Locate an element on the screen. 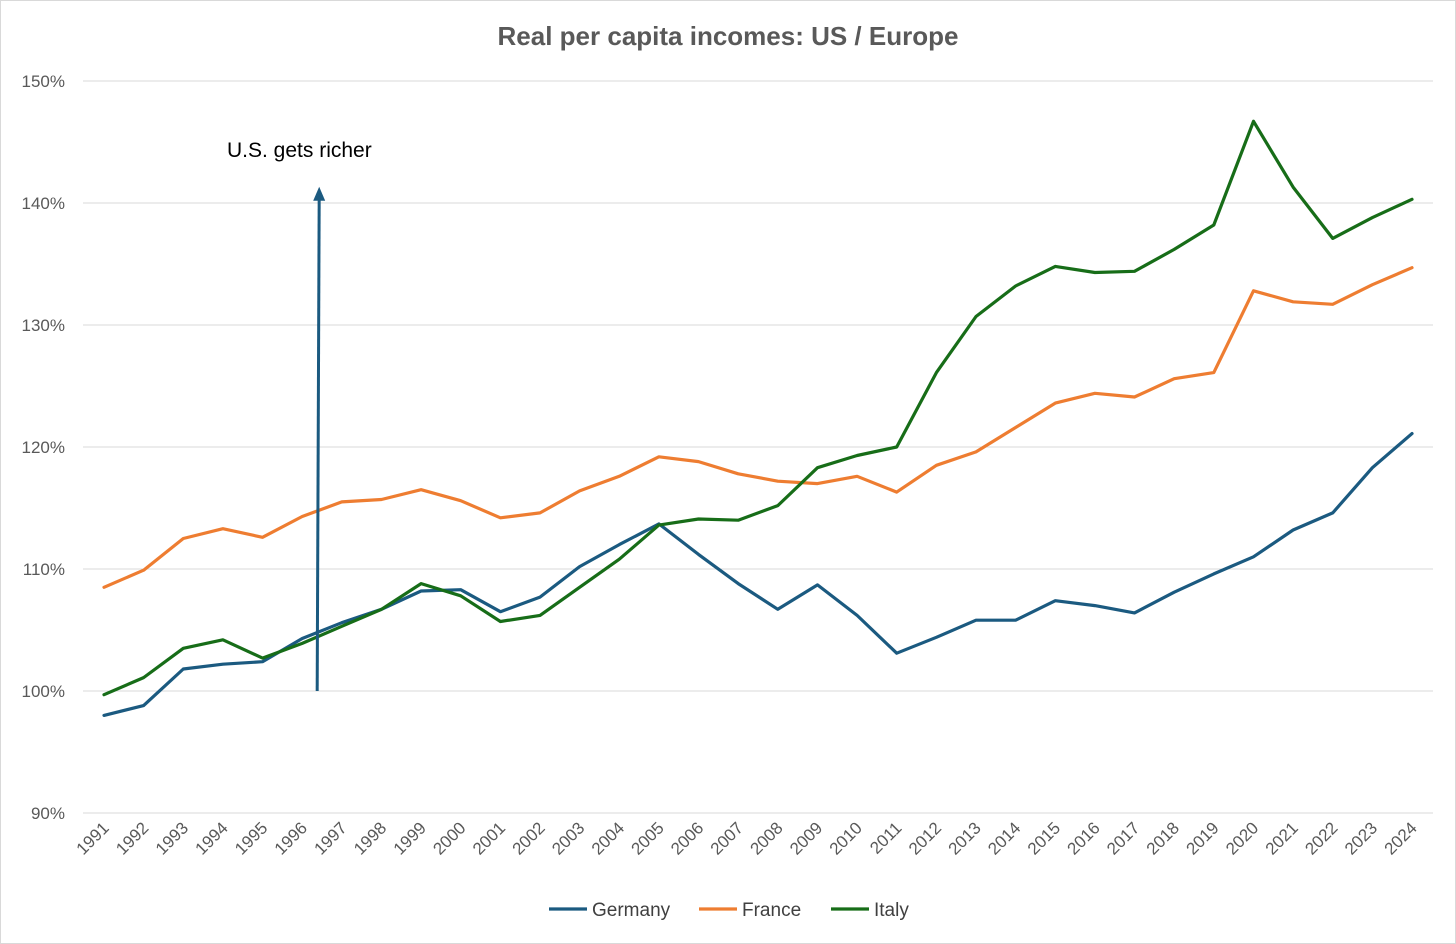 This screenshot has height=944, width=1456. x-tick-label: 2020 is located at coordinates (1242, 838).